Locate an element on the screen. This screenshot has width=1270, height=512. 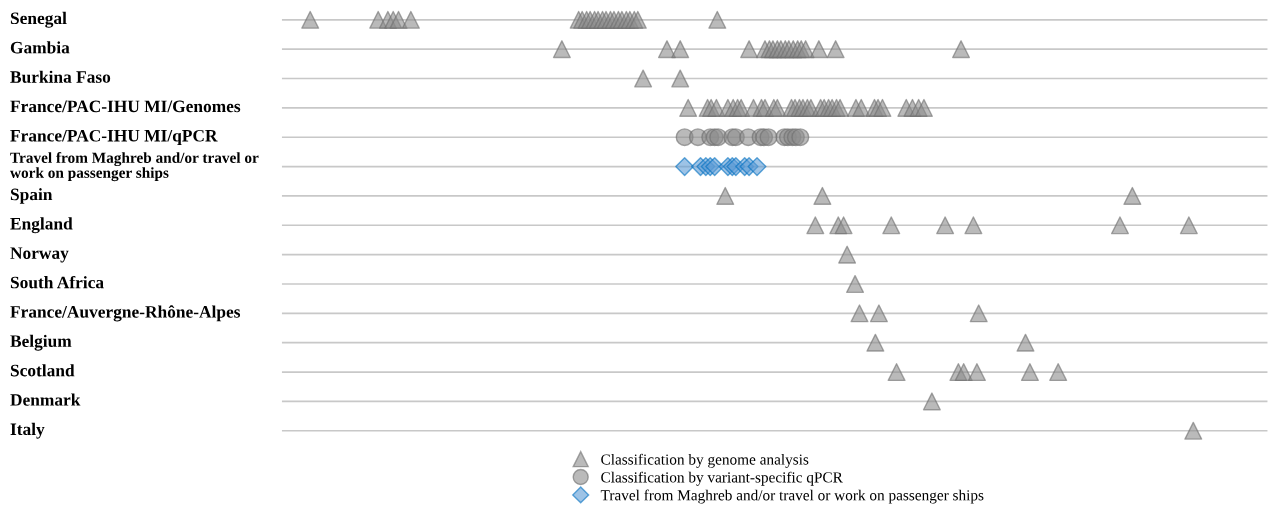
y-tick-label: Burkina Faso is located at coordinates (60, 76).